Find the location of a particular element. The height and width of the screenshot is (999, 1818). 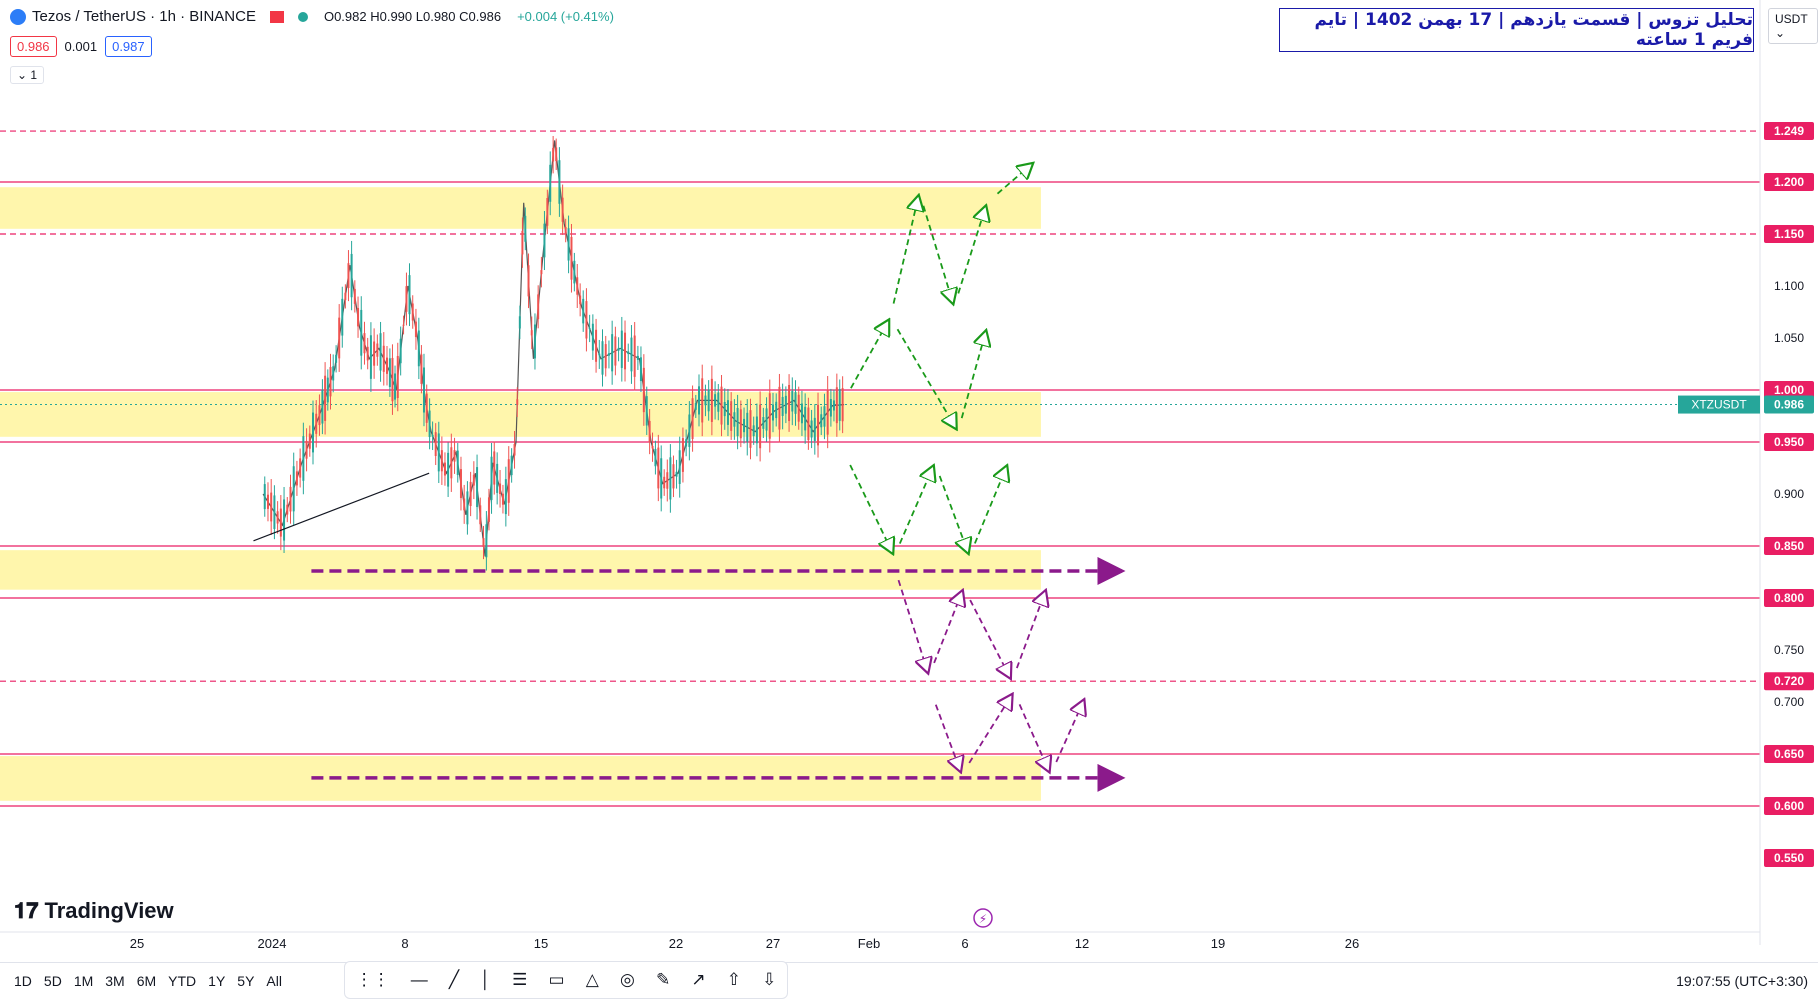

range-all: All is located at coordinates (274, 981).